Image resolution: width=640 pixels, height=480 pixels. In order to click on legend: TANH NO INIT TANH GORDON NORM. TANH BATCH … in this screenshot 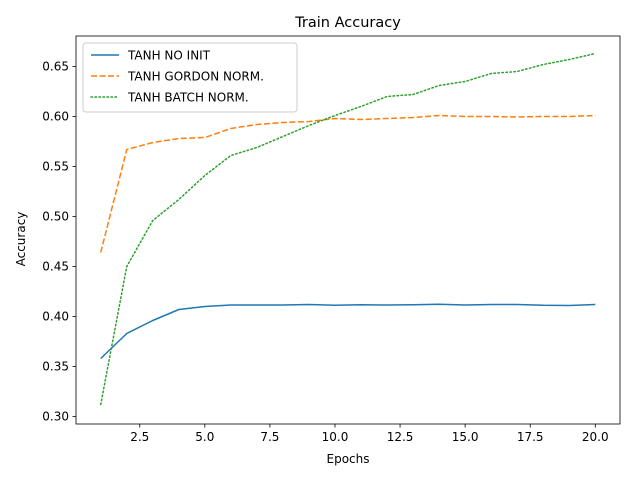, I will do `click(190, 77)`.